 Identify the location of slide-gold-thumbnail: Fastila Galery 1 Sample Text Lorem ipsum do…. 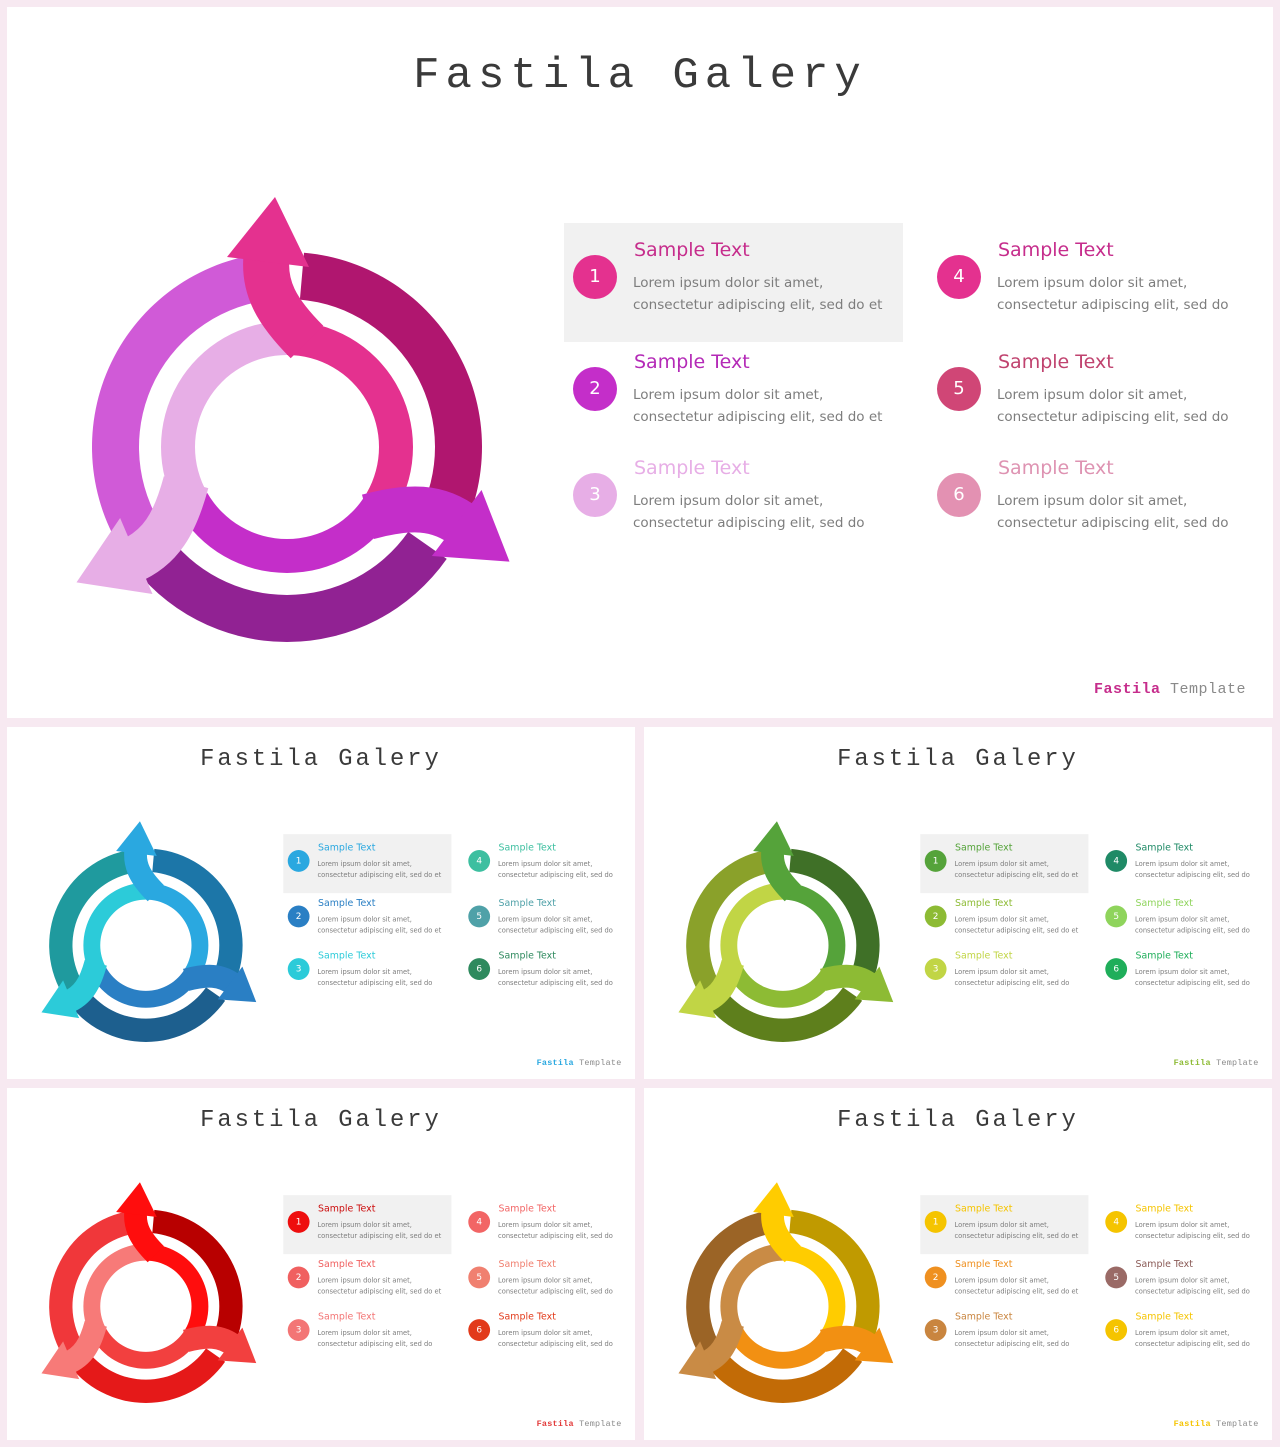
(958, 1264).